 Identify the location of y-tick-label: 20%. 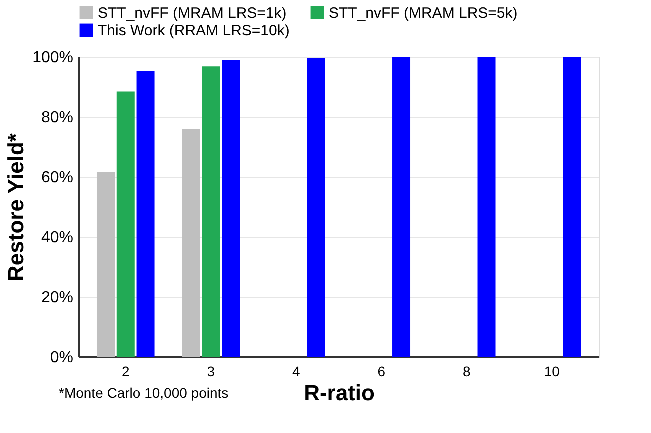
(57, 298).